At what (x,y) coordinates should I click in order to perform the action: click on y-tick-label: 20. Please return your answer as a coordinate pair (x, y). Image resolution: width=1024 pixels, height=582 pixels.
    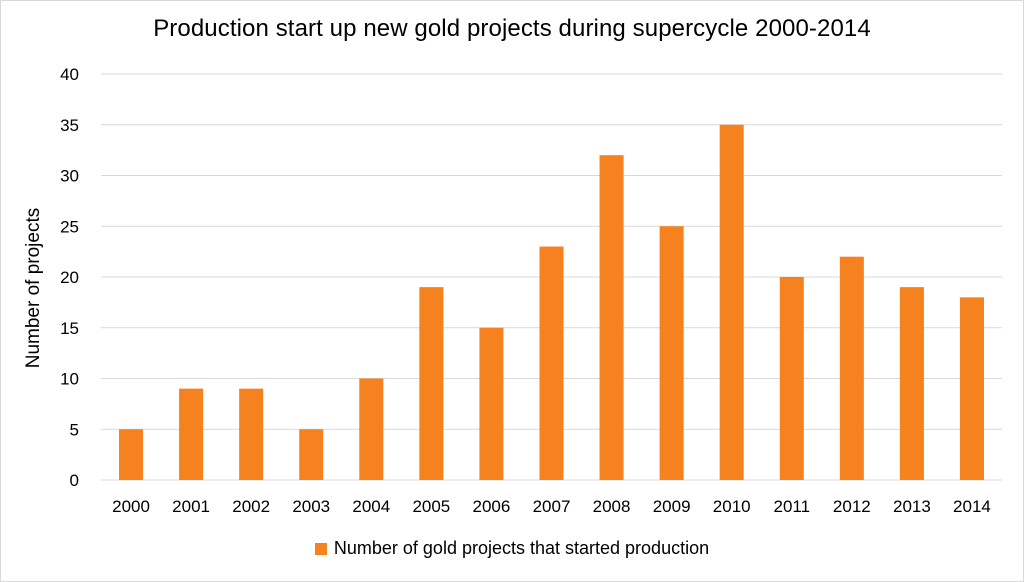
    Looking at the image, I should click on (69, 277).